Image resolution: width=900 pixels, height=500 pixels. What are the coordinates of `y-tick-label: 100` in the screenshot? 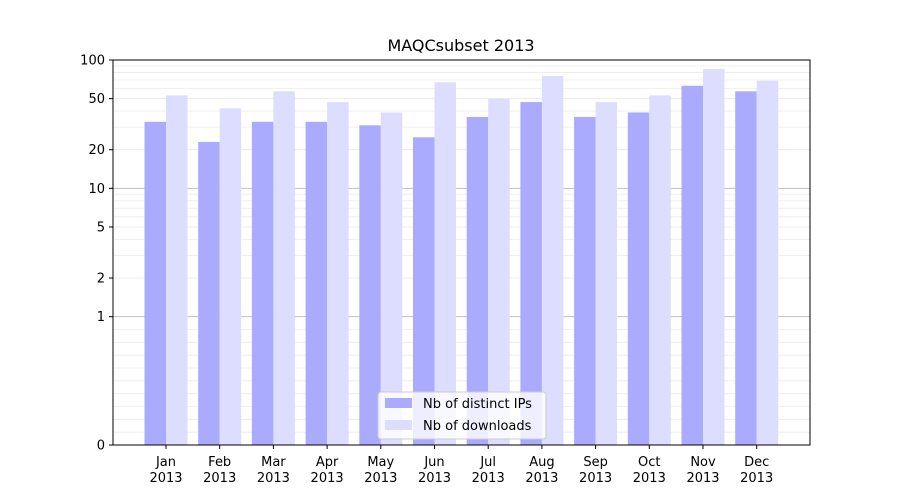 It's located at (92, 61).